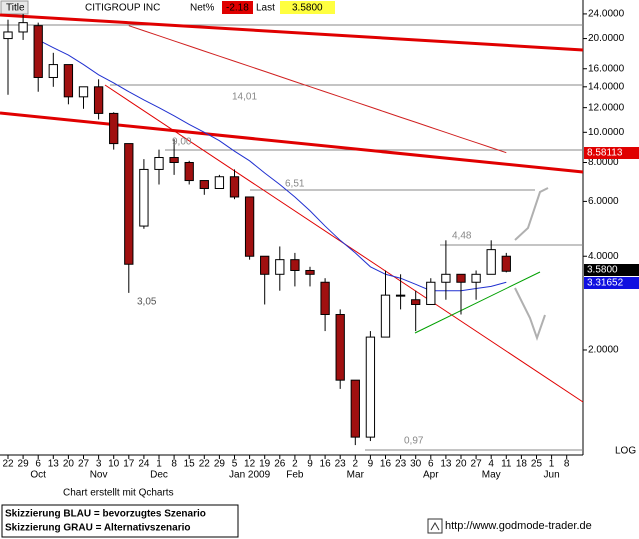 Image resolution: width=639 pixels, height=539 pixels. What do you see at coordinates (105, 514) in the screenshot?
I see `legend-text: Skizzierung BLAU = bevorzugtes Szenario` at bounding box center [105, 514].